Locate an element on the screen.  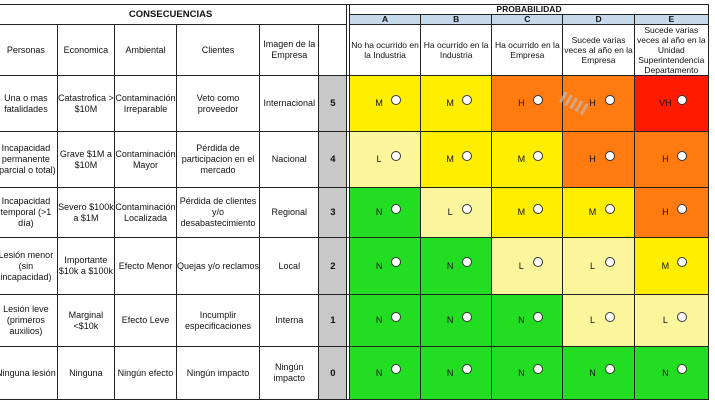
imagen-cell: Internacional is located at coordinates (289, 103).